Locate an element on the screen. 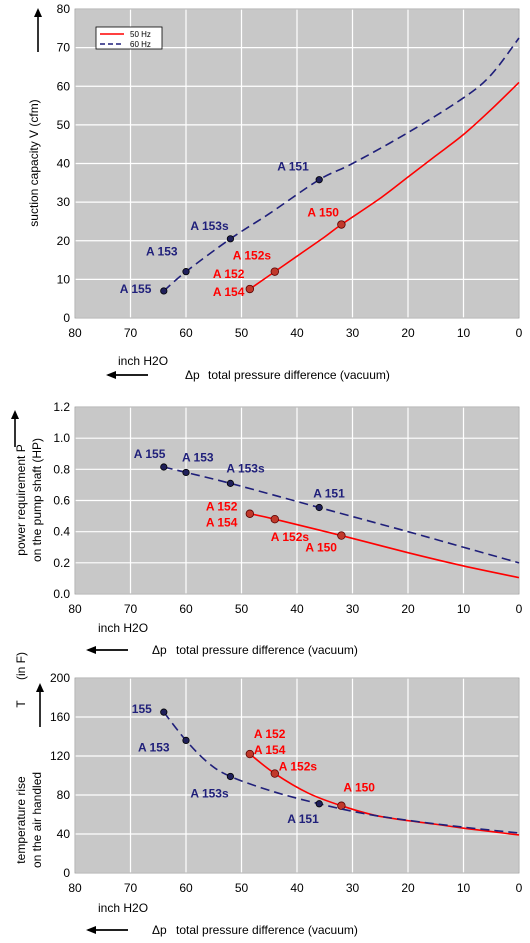  point-label: 155 is located at coordinates (142, 709).